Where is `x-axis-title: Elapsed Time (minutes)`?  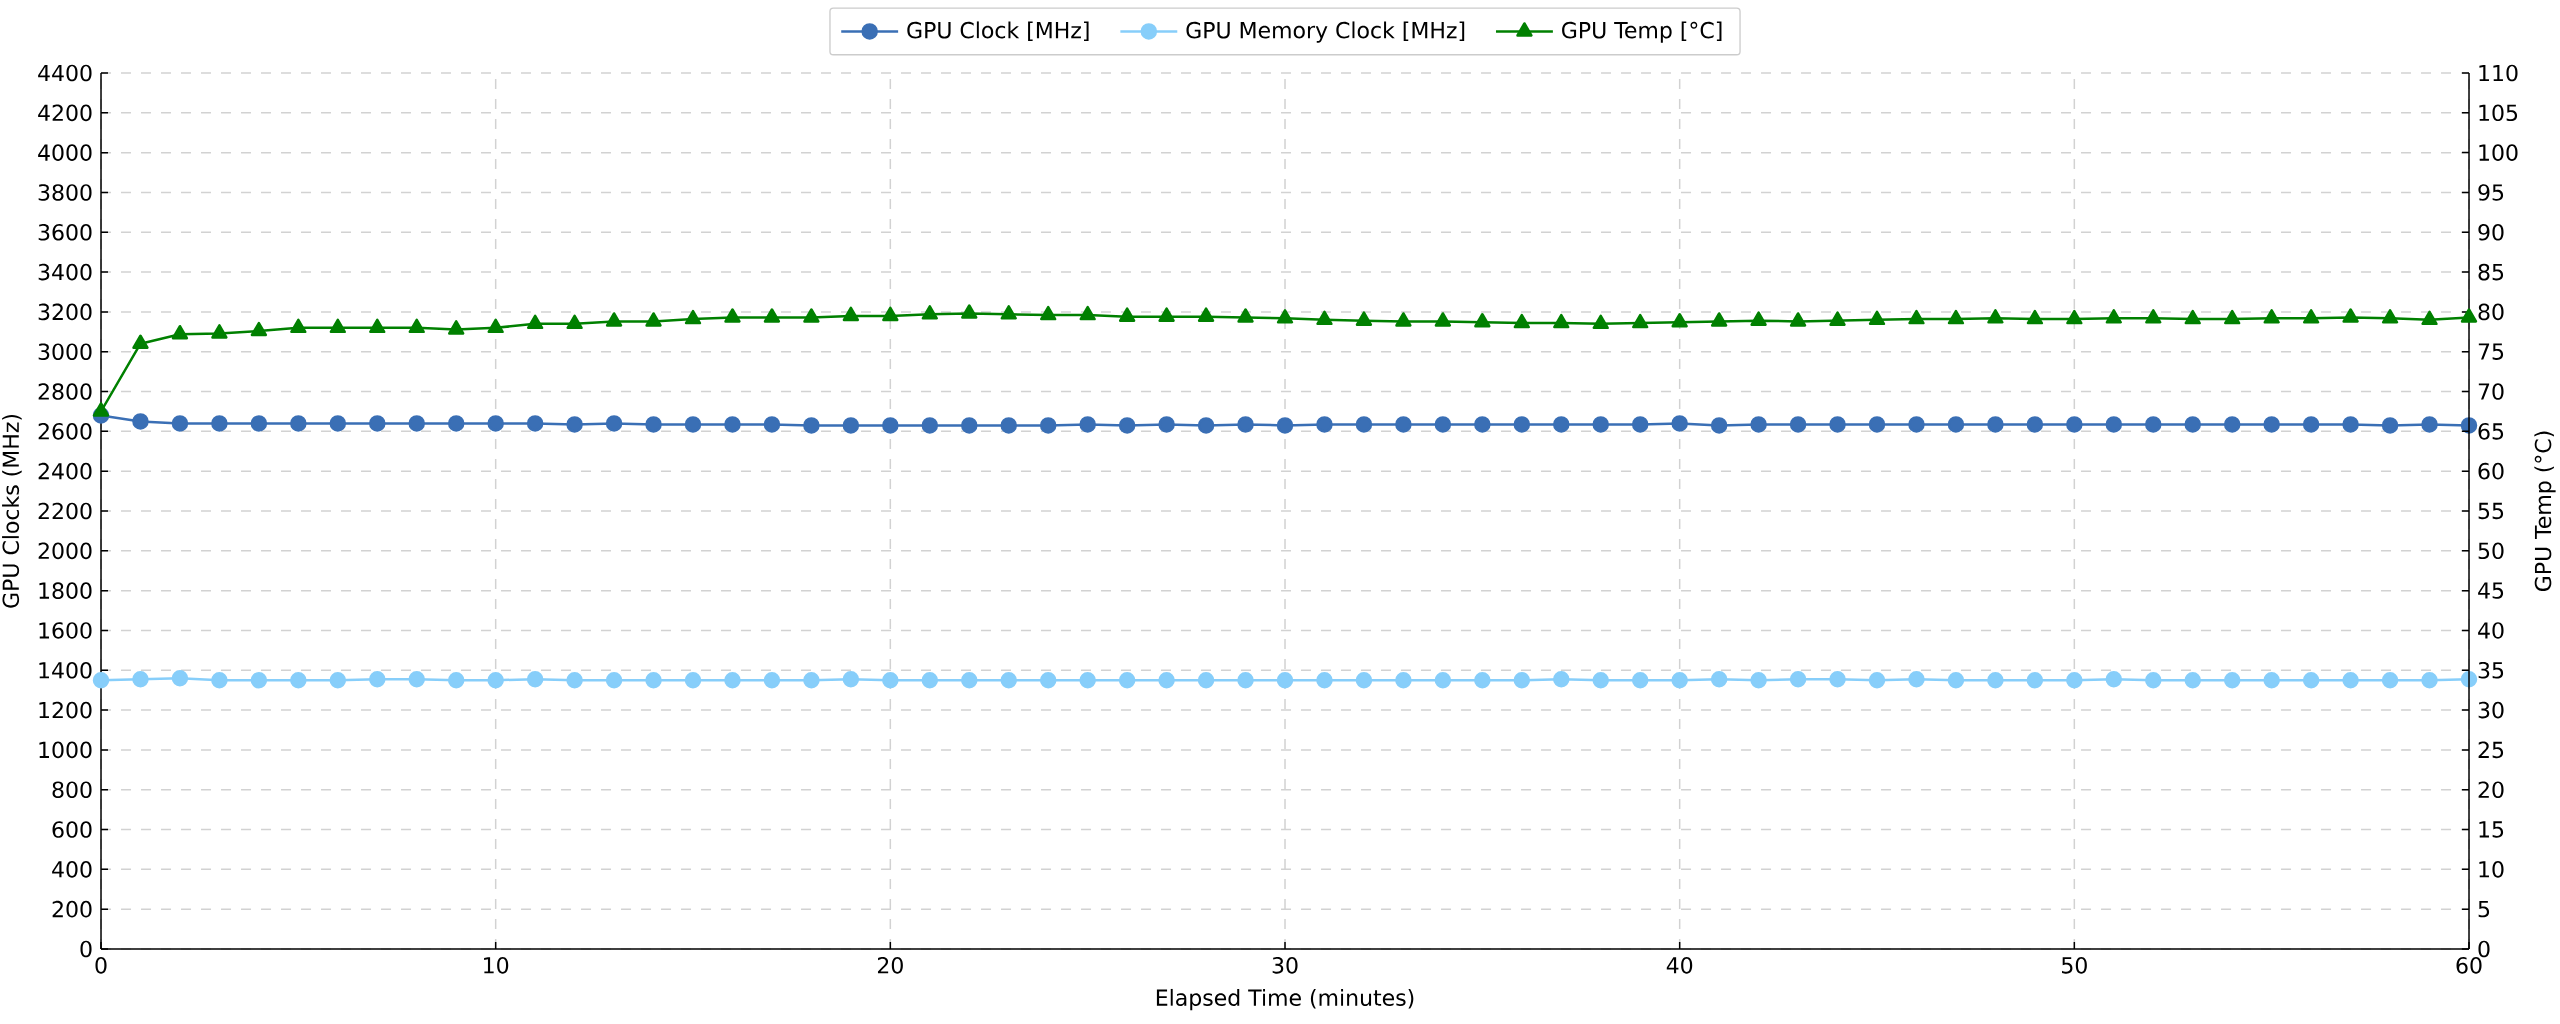 x-axis-title: Elapsed Time (minutes) is located at coordinates (1285, 999).